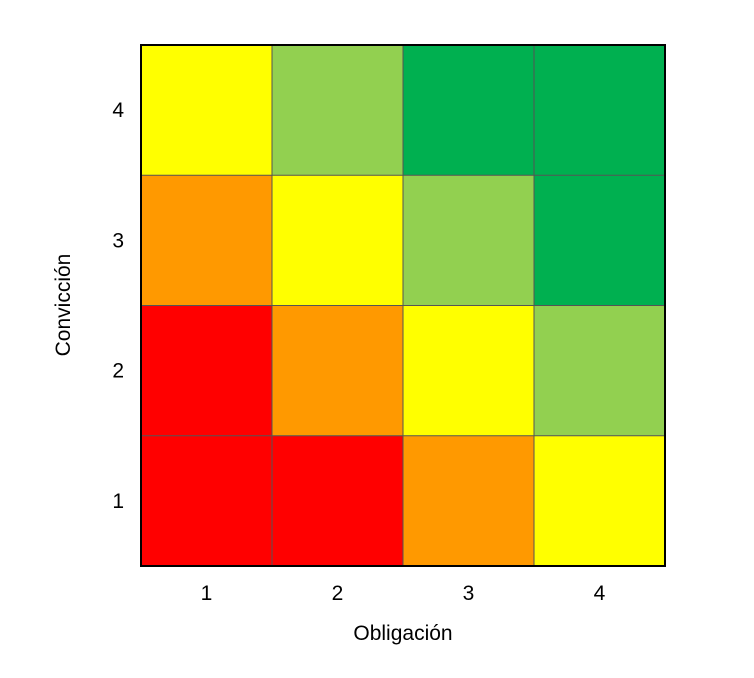  What do you see at coordinates (599, 240) in the screenshot?
I see `heatmap-cell-x4-y3` at bounding box center [599, 240].